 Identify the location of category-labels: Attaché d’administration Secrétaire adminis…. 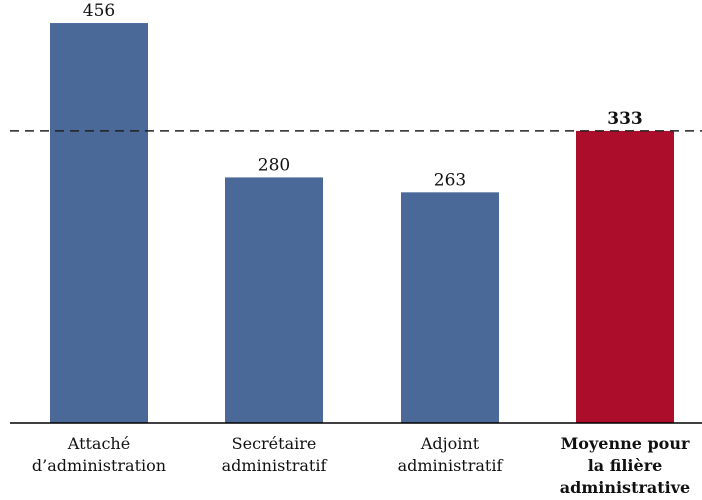
(361, 465).